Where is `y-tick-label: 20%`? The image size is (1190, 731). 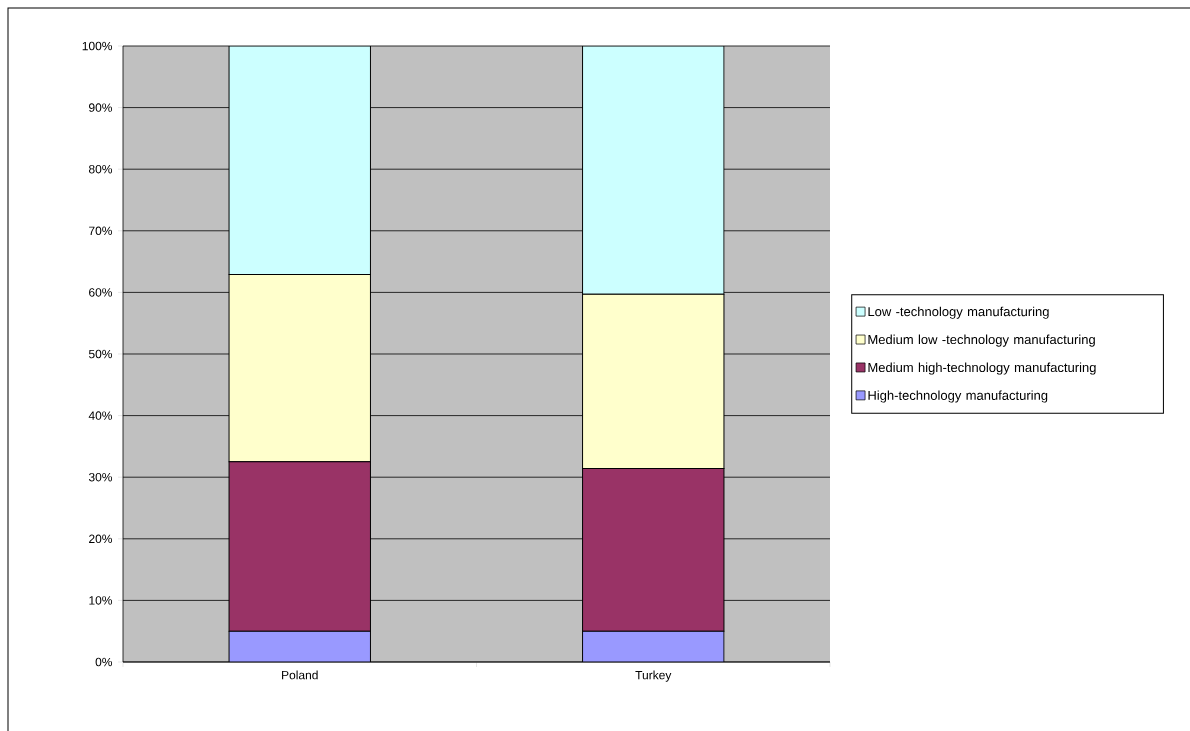 y-tick-label: 20% is located at coordinates (101, 539).